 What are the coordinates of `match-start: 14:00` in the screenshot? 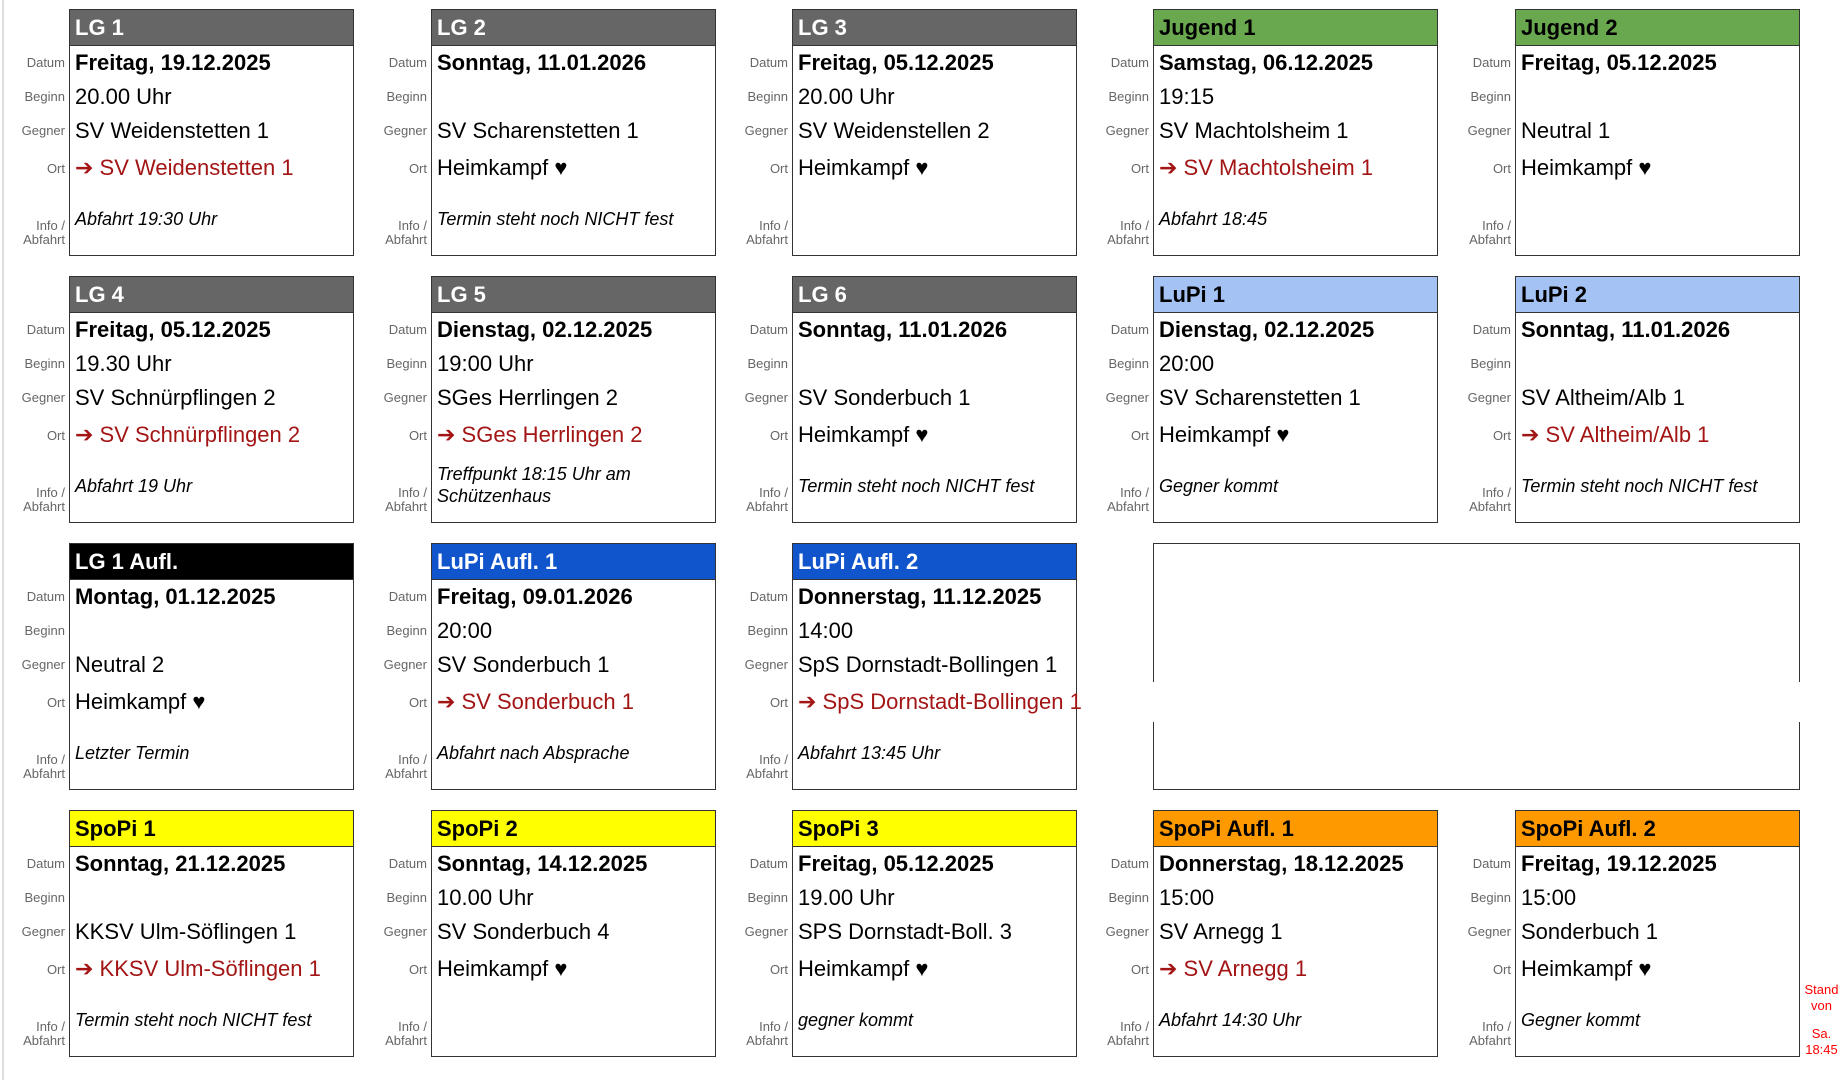 It's located at (826, 630).